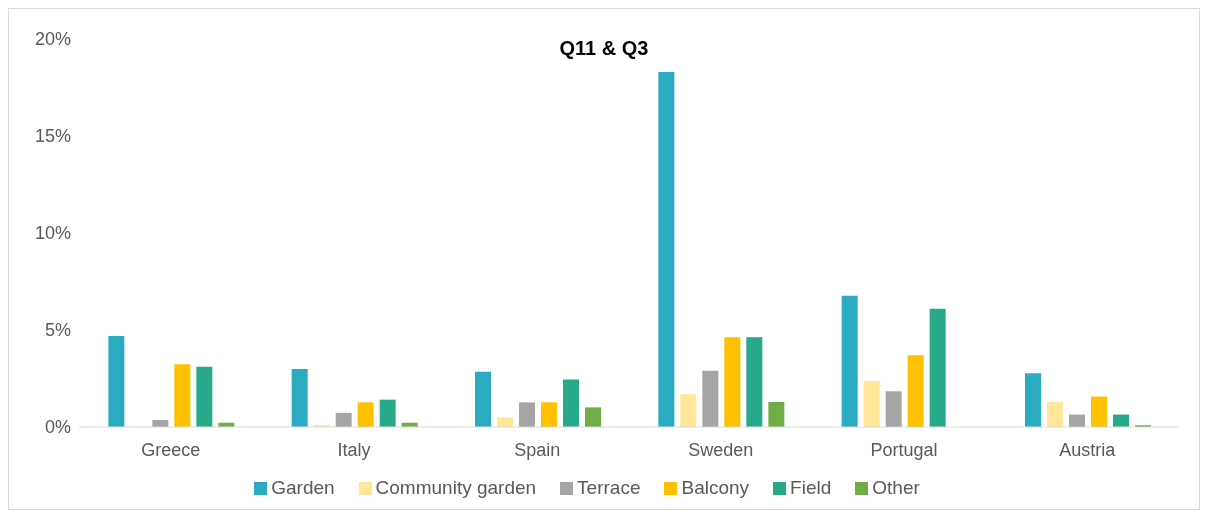  What do you see at coordinates (57, 427) in the screenshot?
I see `y-tick-label: 0%` at bounding box center [57, 427].